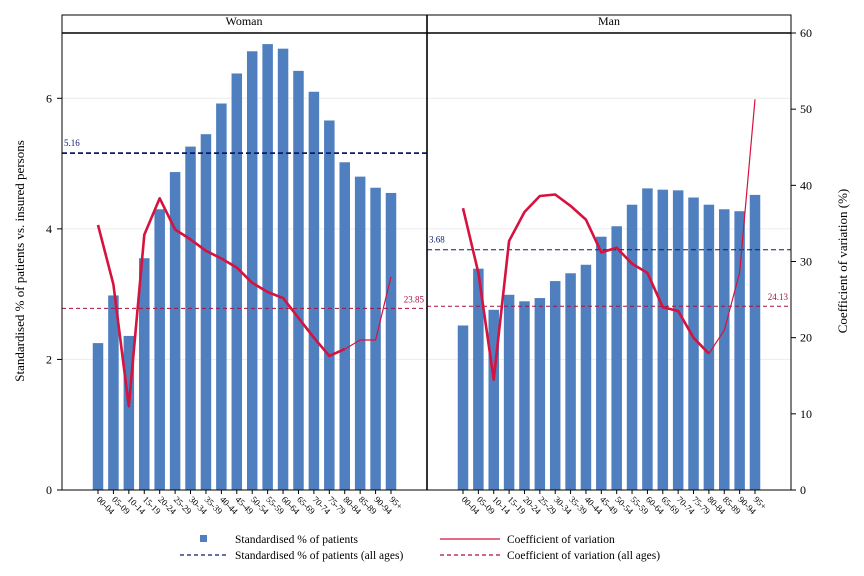 This screenshot has width=864, height=576. I want to click on right-tick-label: 30, so click(806, 262).